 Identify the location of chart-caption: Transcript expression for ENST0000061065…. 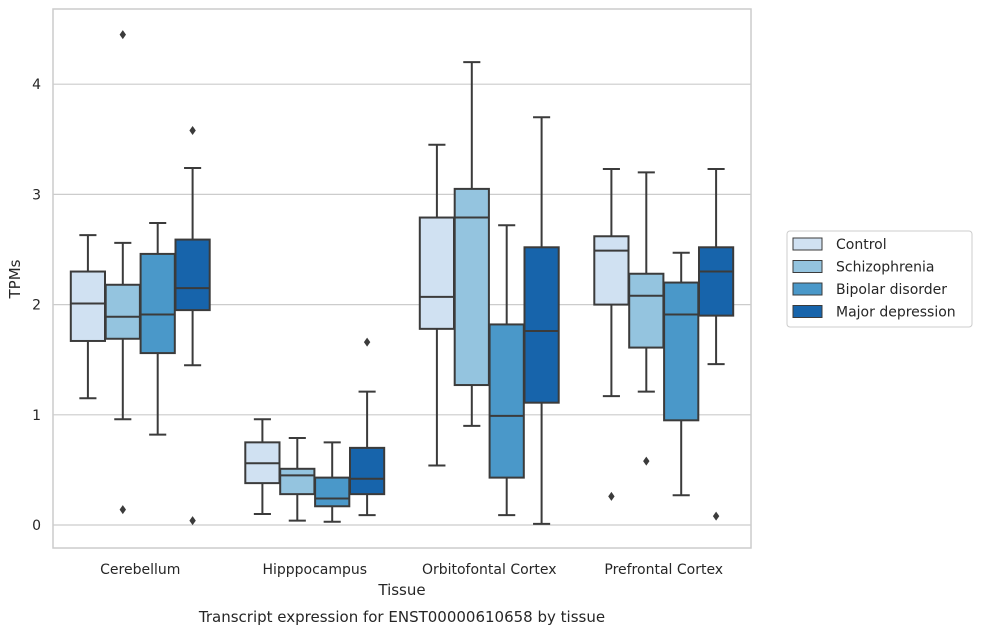
(401, 617).